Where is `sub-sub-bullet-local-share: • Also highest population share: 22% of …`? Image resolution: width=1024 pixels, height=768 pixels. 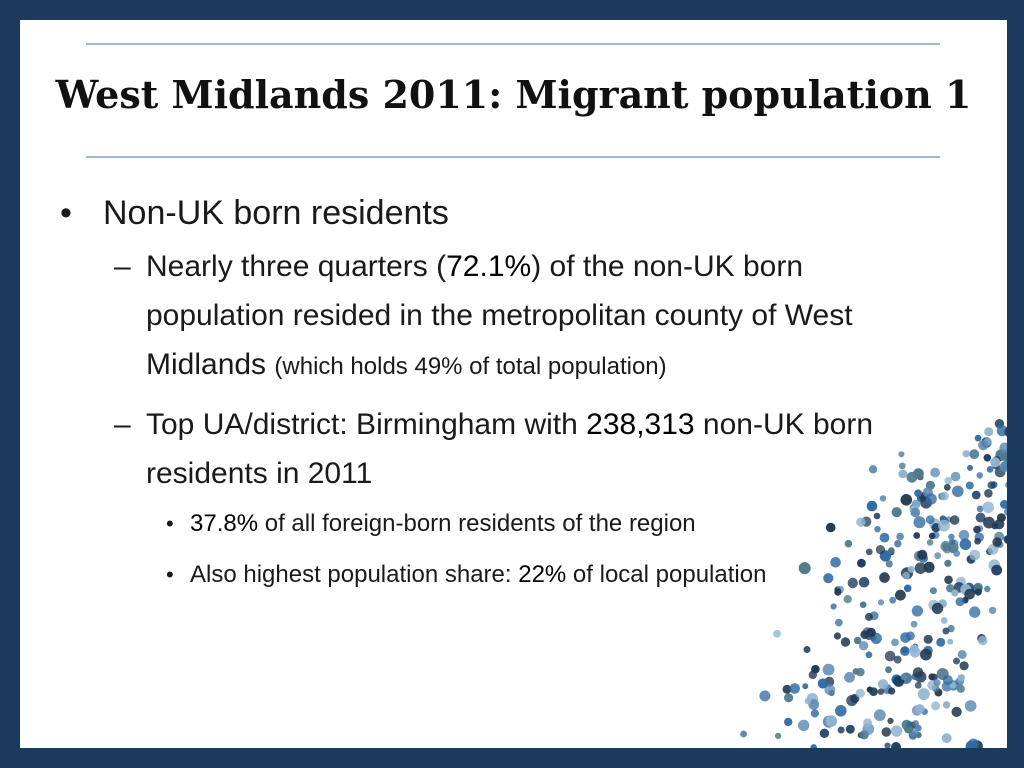
sub-sub-bullet-local-share: • Also highest population share: 22% of … is located at coordinates (510, 575).